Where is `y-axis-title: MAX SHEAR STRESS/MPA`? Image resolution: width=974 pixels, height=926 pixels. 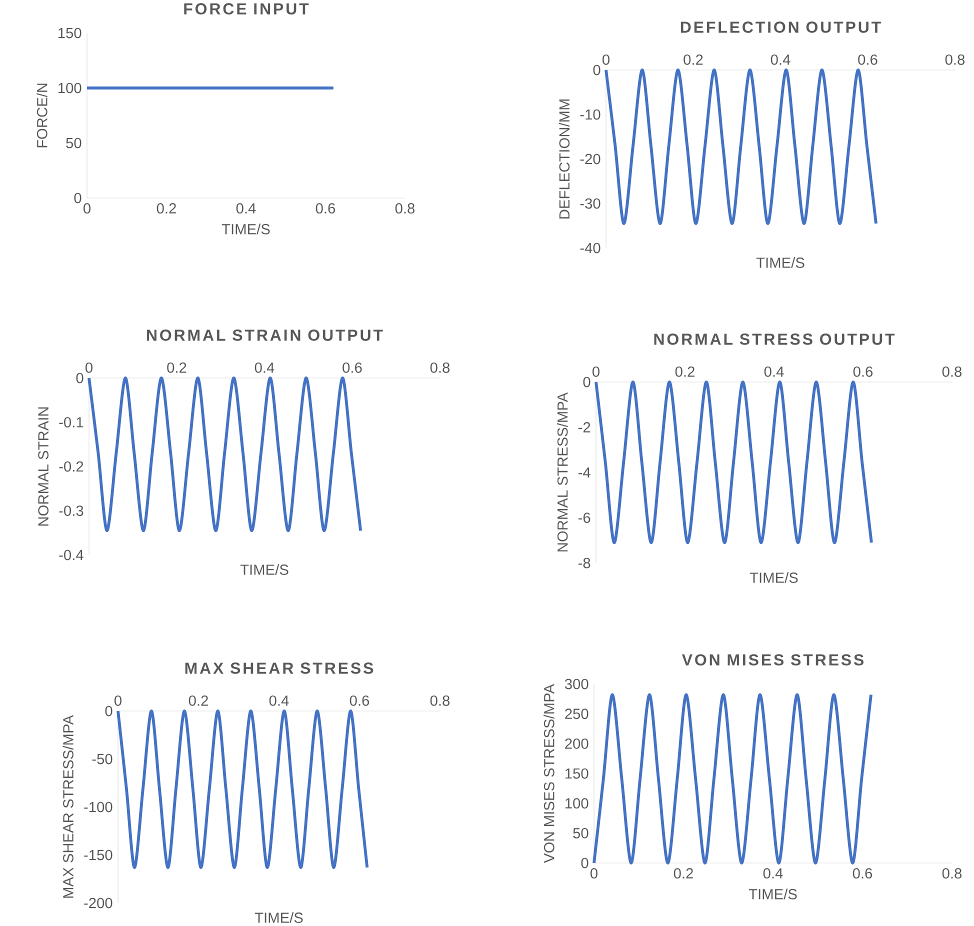 y-axis-title: MAX SHEAR STRESS/MPA is located at coordinates (68, 806).